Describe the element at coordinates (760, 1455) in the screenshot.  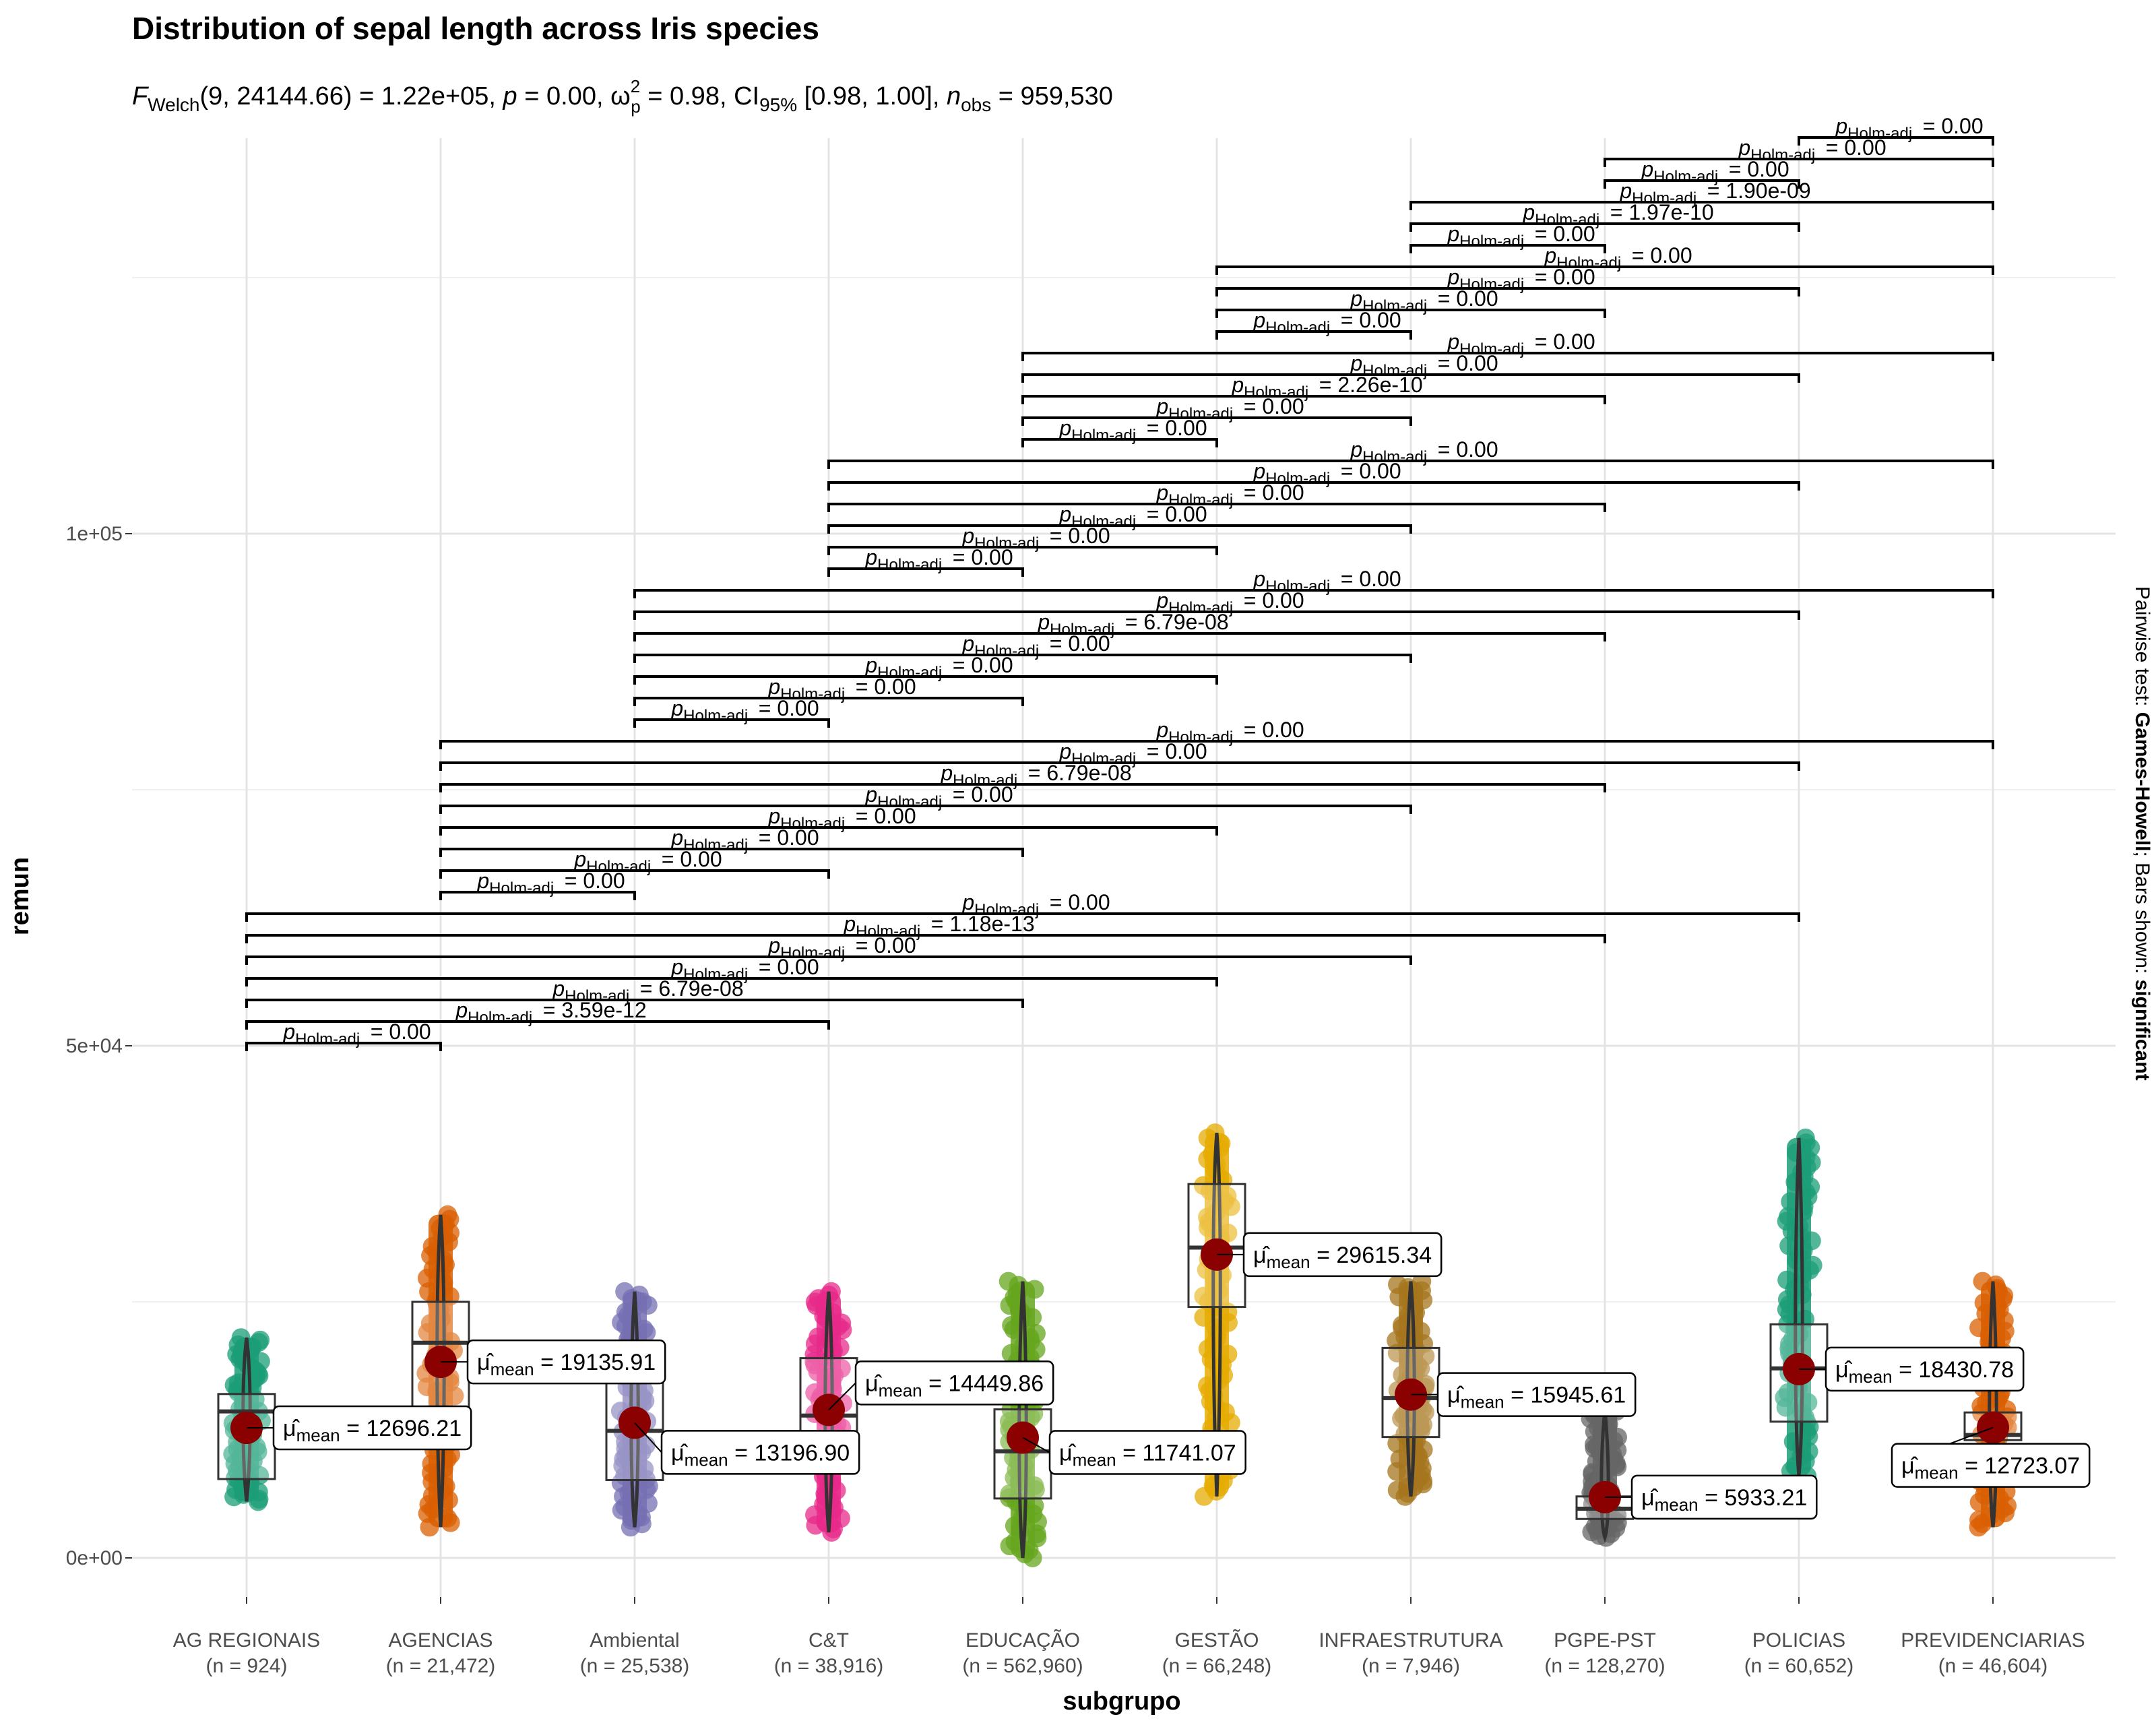
I see `mean-label-text: μ̂mean = 13196.90` at that location.